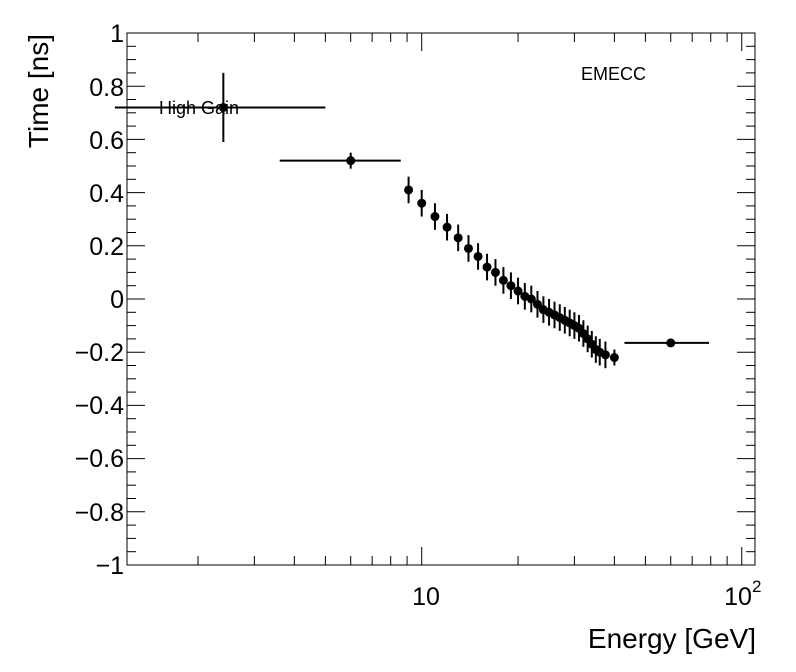  I want to click on x-tick-exponent: 2, so click(756, 586).